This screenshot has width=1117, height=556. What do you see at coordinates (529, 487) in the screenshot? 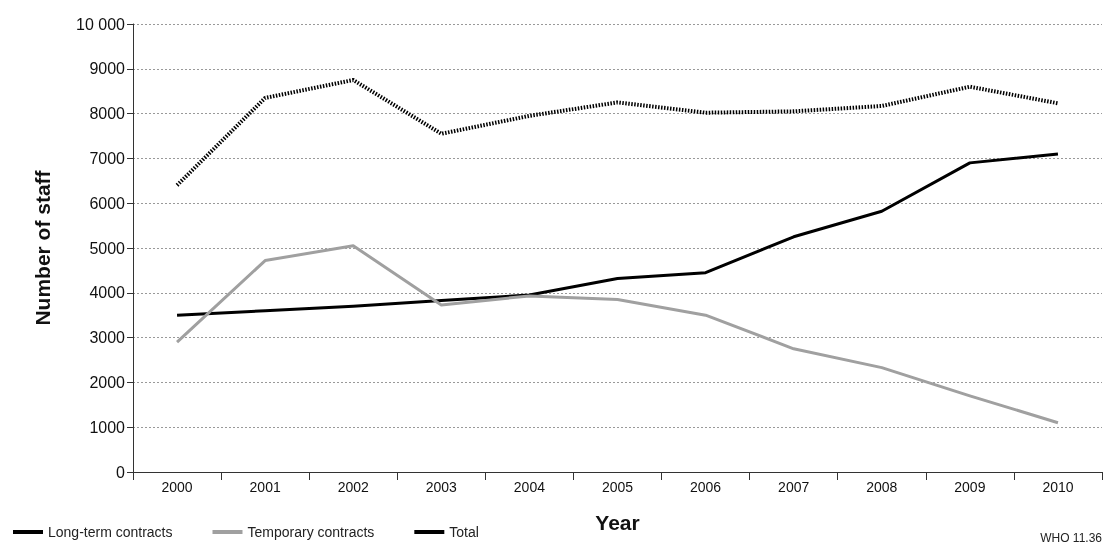
I see `x-tick-label: 2004` at bounding box center [529, 487].